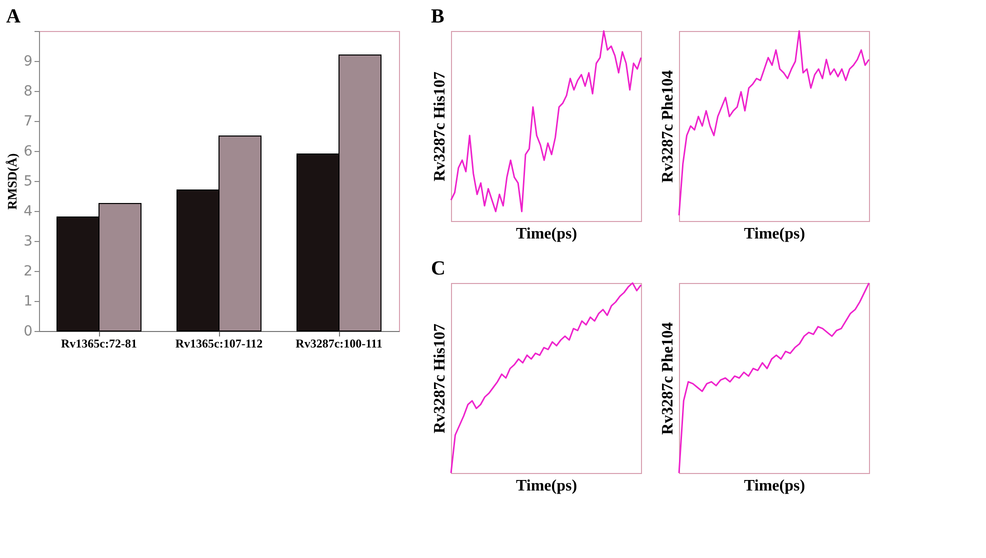 This screenshot has height=558, width=986. I want to click on y-tick-label: 2, so click(28, 272).